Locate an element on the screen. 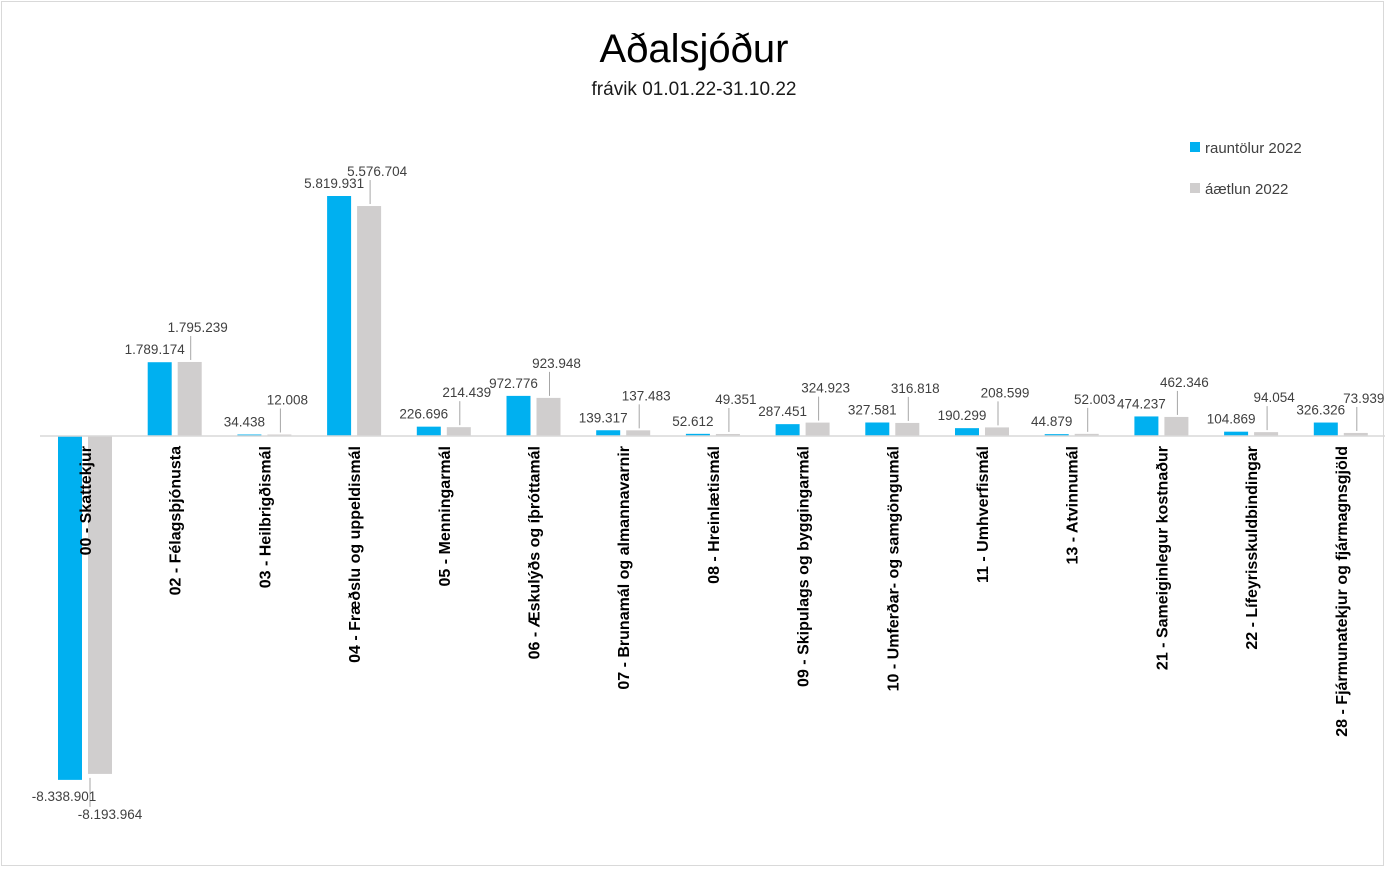 This screenshot has height=869, width=1387. category-label-13: 22 - Lífeyrisskuldbindingar is located at coordinates (1252, 548).